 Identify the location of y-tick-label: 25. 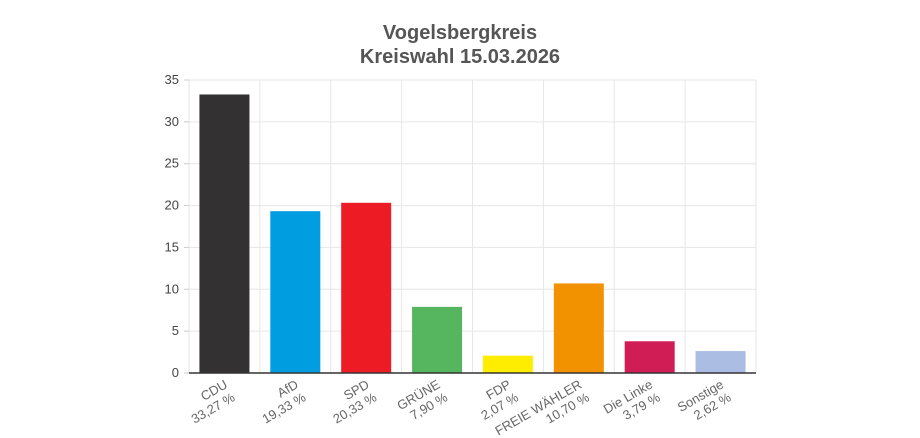
(172, 163).